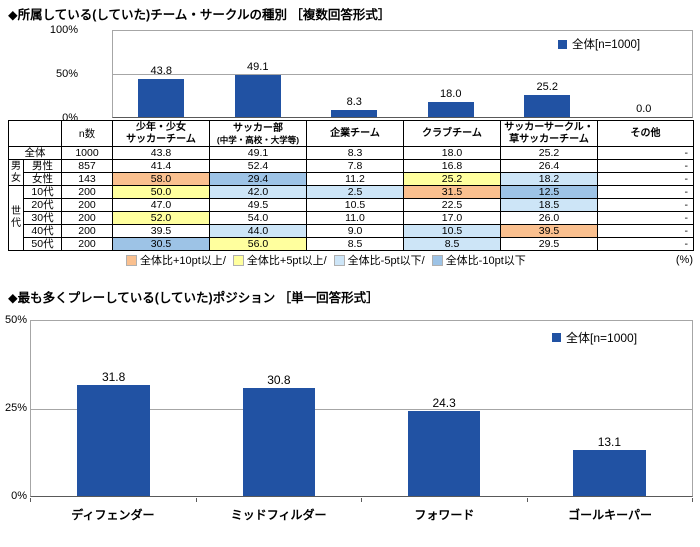 The height and width of the screenshot is (547, 700). I want to click on gridline-25pct, so click(361, 409).